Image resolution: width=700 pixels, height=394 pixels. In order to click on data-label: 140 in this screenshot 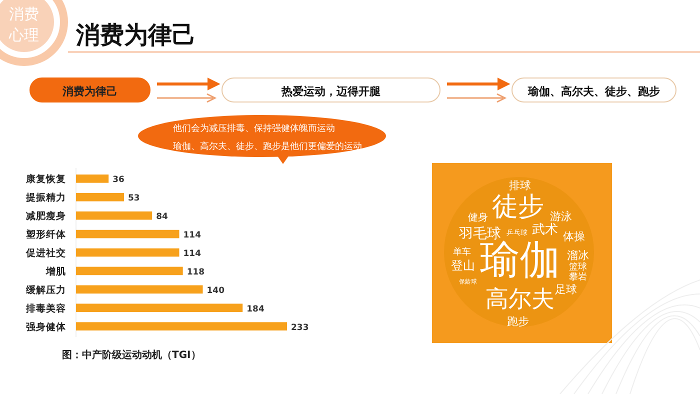, I will do `click(215, 291)`.